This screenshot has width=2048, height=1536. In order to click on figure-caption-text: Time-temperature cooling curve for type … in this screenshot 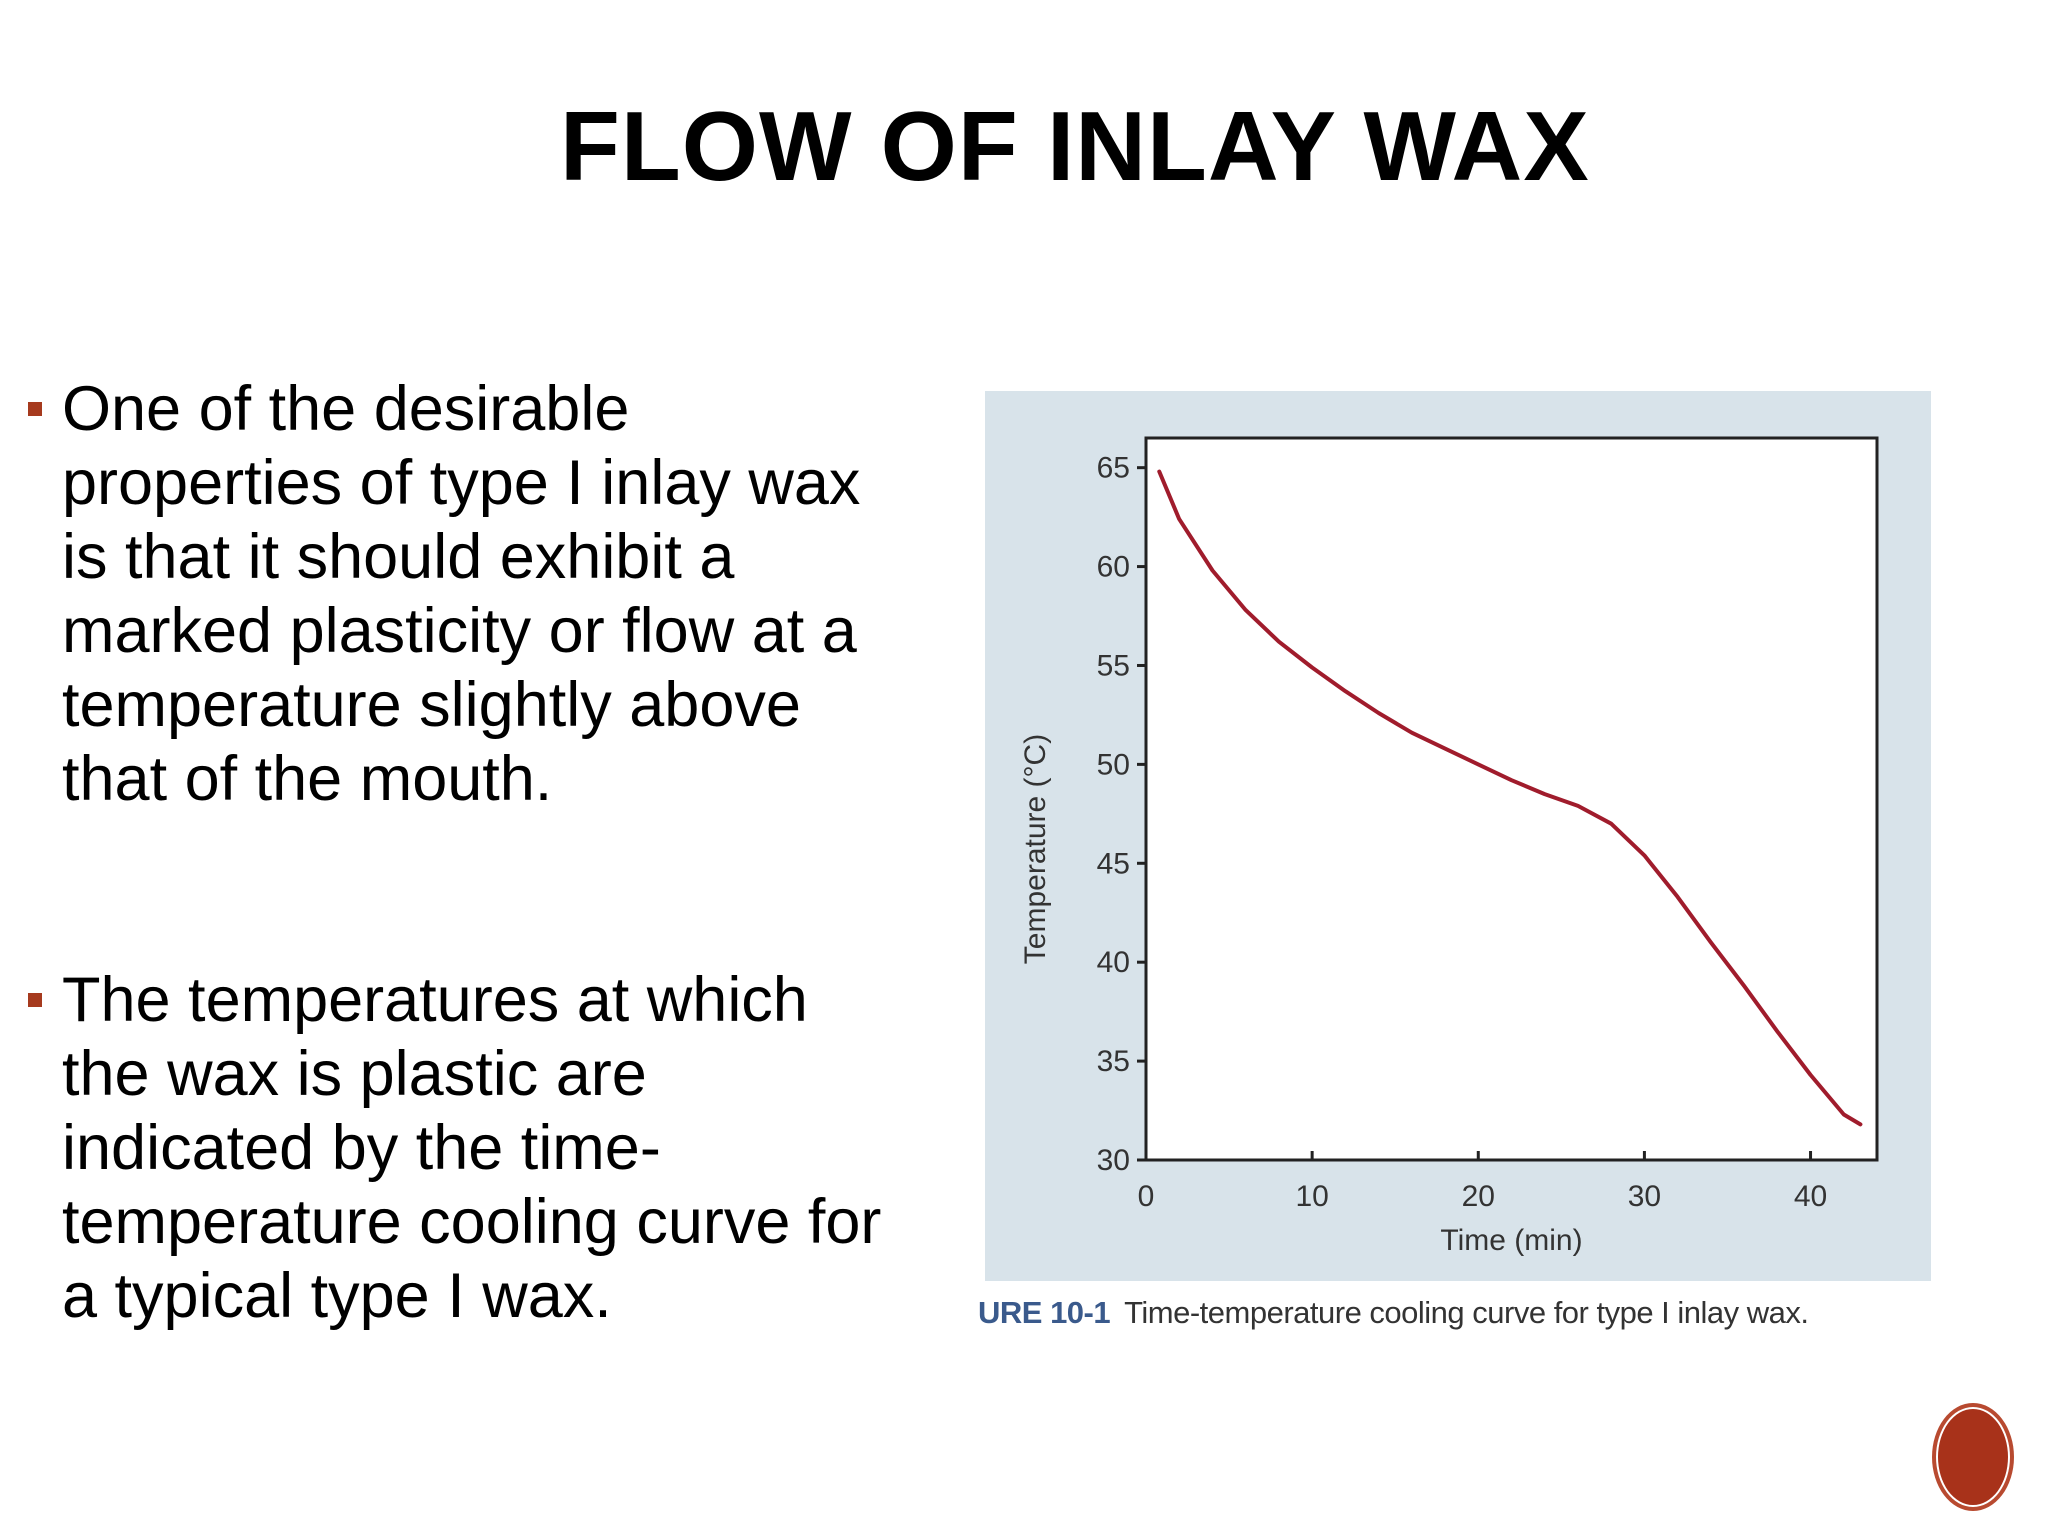, I will do `click(1466, 1312)`.